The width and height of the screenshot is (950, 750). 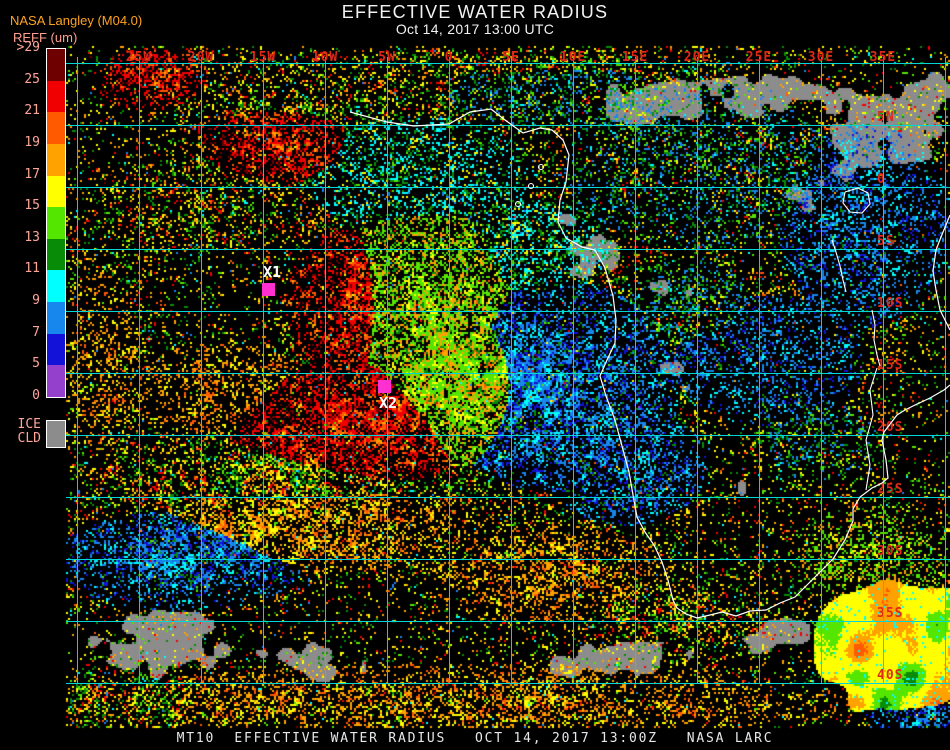 I want to click on legend-tick-label: 5, so click(x=36, y=364).